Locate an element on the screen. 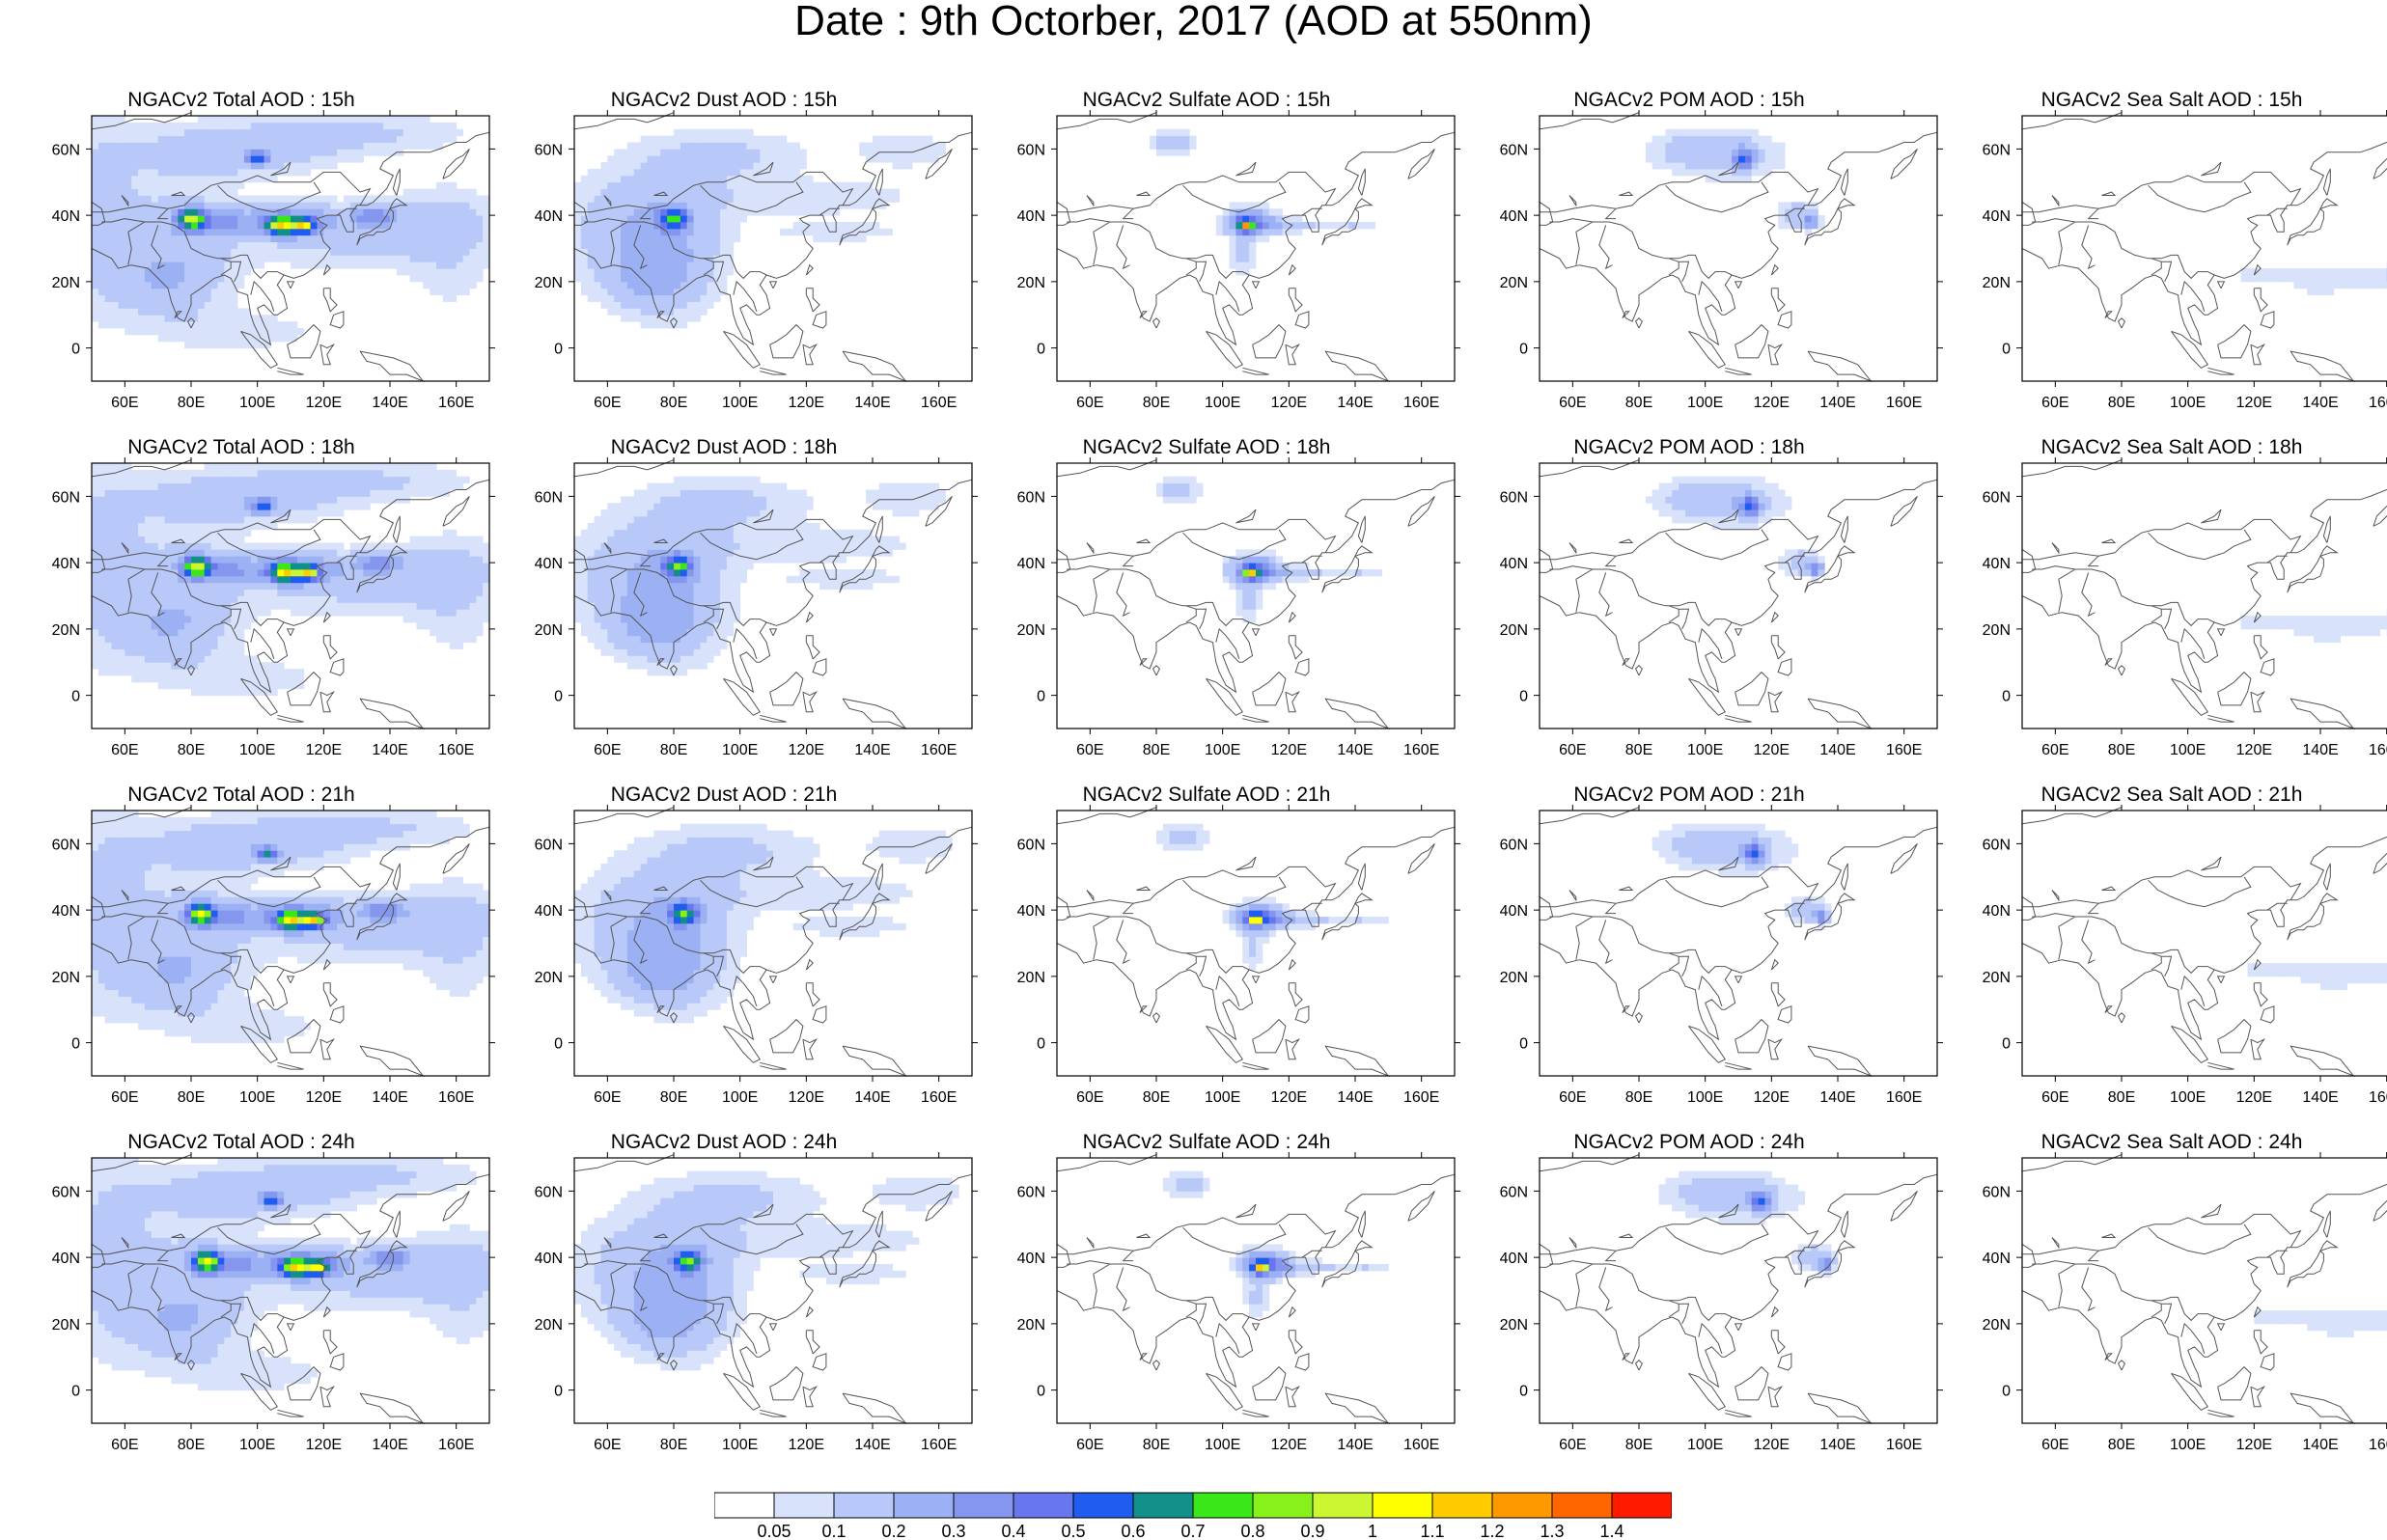  colorbar-label: 0.05 is located at coordinates (774, 1531).